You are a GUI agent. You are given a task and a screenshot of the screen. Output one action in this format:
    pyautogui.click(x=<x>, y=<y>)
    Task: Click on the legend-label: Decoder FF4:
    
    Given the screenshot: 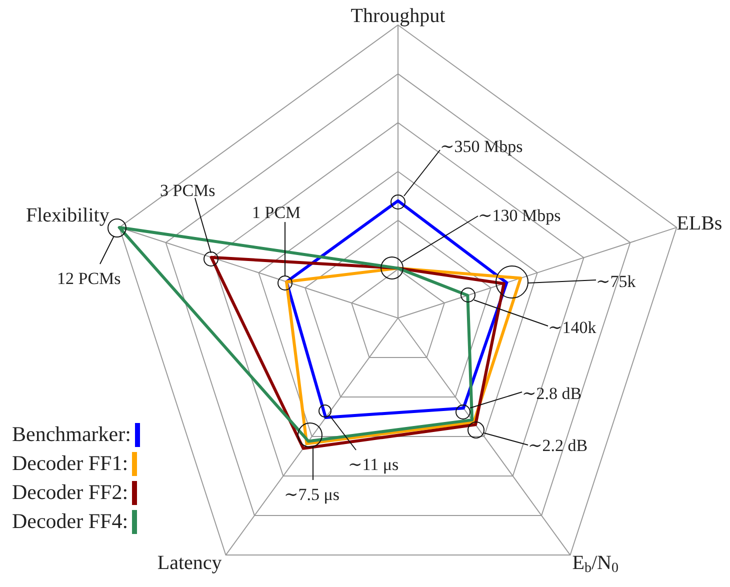 What is the action you would take?
    pyautogui.click(x=70, y=521)
    